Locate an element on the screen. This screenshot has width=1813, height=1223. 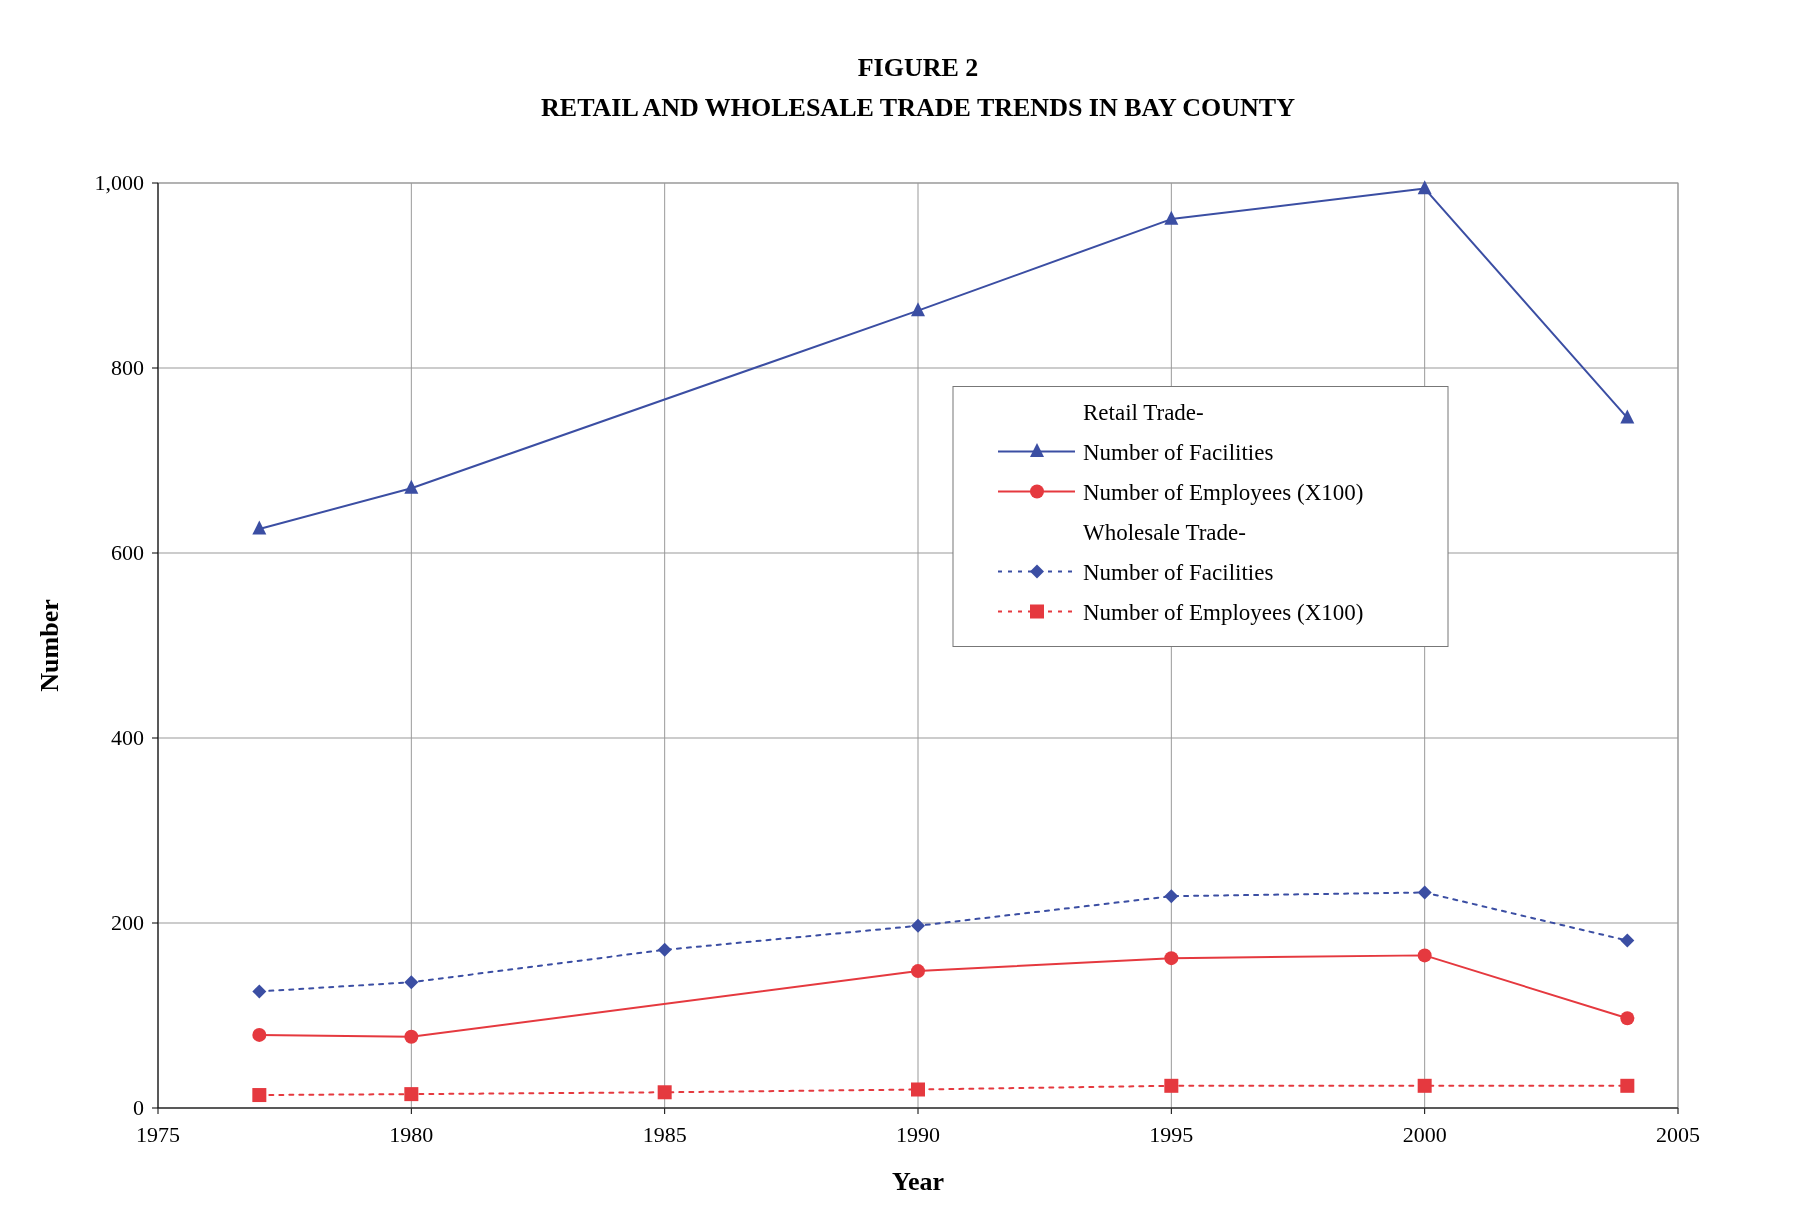
y-tick-label: 0 is located at coordinates (138, 1107).